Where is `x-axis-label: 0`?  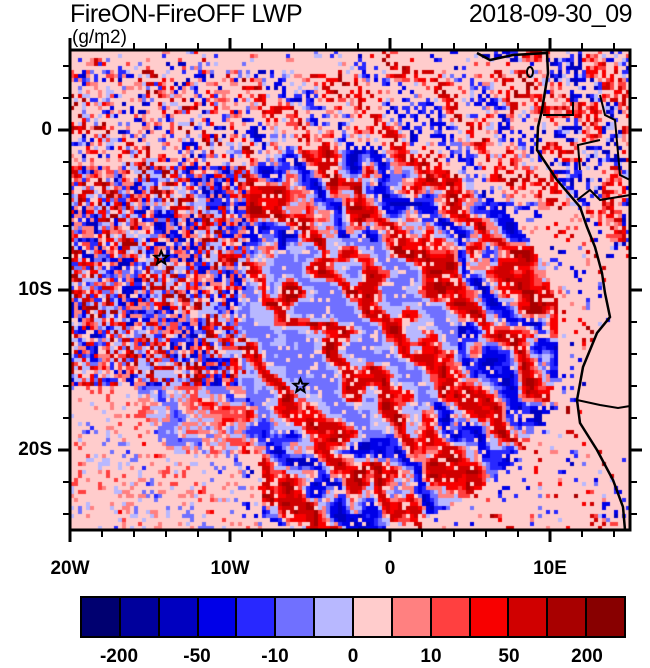 x-axis-label: 0 is located at coordinates (390, 568).